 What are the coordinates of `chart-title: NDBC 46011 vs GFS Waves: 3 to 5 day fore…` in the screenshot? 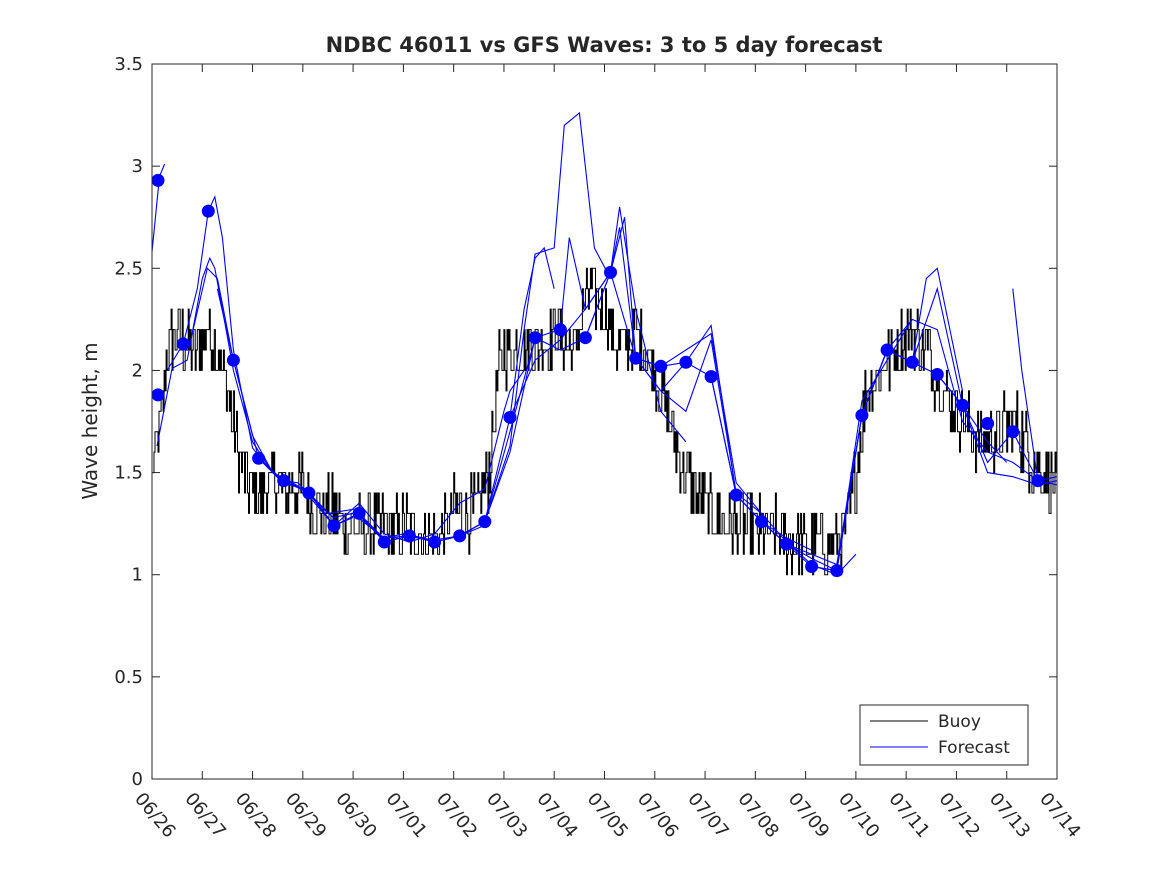 It's located at (604, 45).